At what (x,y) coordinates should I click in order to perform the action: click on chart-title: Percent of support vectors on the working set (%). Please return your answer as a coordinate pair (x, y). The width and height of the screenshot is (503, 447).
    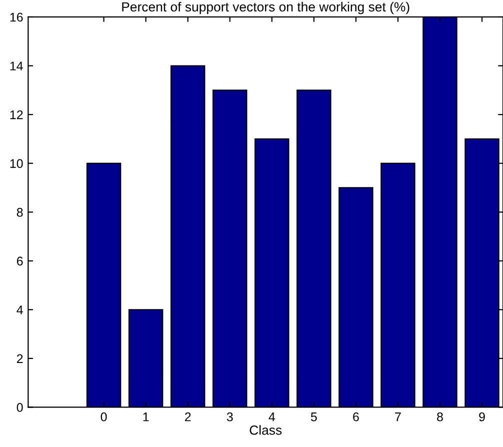
    Looking at the image, I should click on (266, 8).